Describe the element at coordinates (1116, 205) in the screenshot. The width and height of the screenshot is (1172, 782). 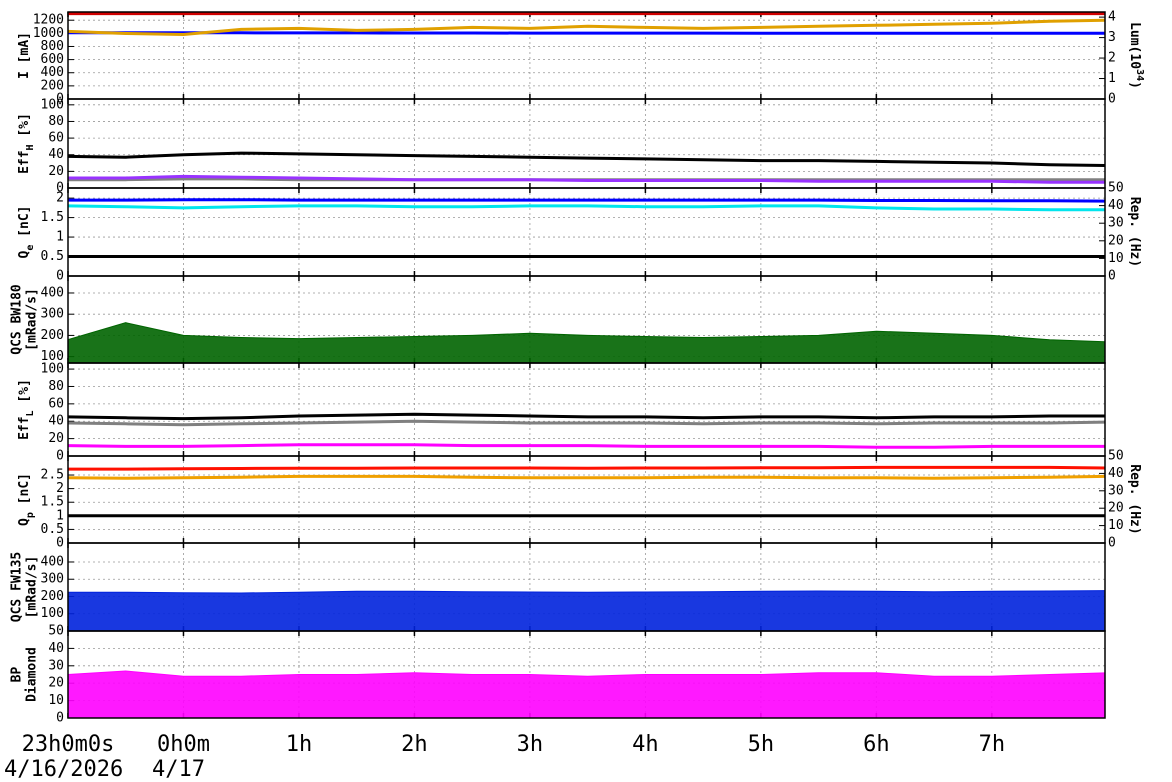
I see `y2-tick-label: 40` at that location.